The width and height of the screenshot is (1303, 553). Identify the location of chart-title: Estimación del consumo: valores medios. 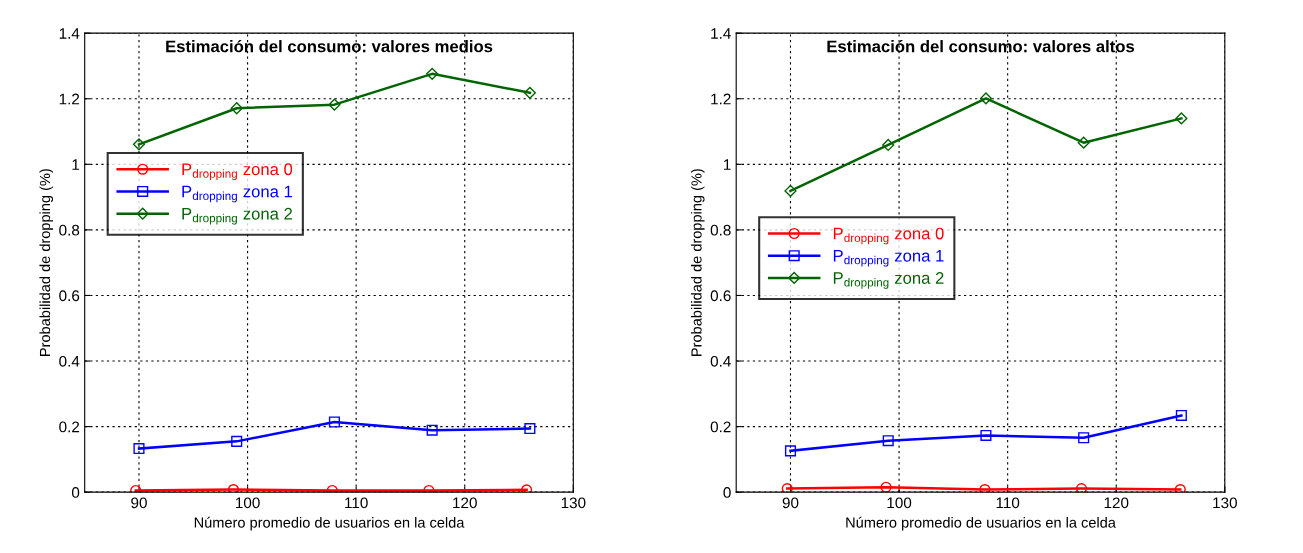
(329, 46).